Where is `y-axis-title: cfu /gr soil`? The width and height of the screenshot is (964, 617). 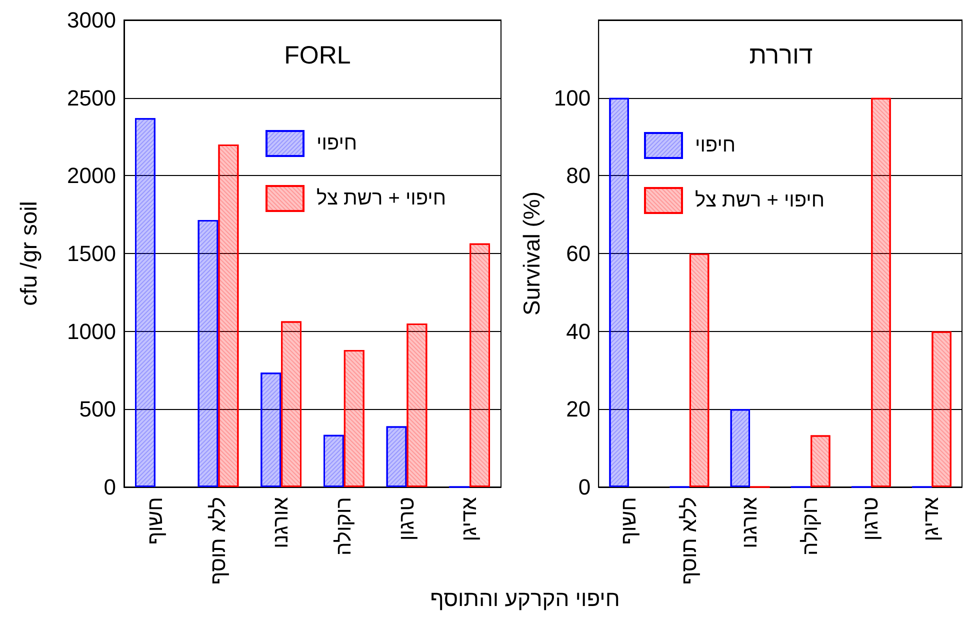
y-axis-title: cfu /gr soil is located at coordinates (29, 253).